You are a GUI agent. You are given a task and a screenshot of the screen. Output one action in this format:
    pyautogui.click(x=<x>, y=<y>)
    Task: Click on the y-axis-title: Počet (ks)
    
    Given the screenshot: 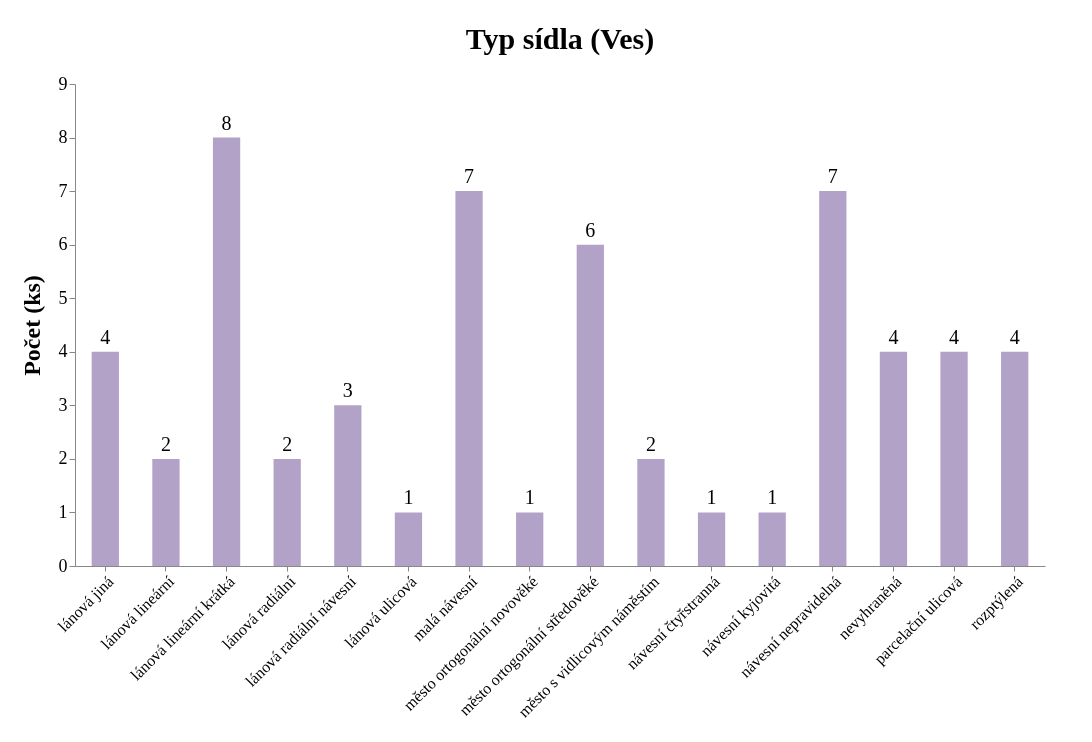 What is the action you would take?
    pyautogui.click(x=31, y=325)
    